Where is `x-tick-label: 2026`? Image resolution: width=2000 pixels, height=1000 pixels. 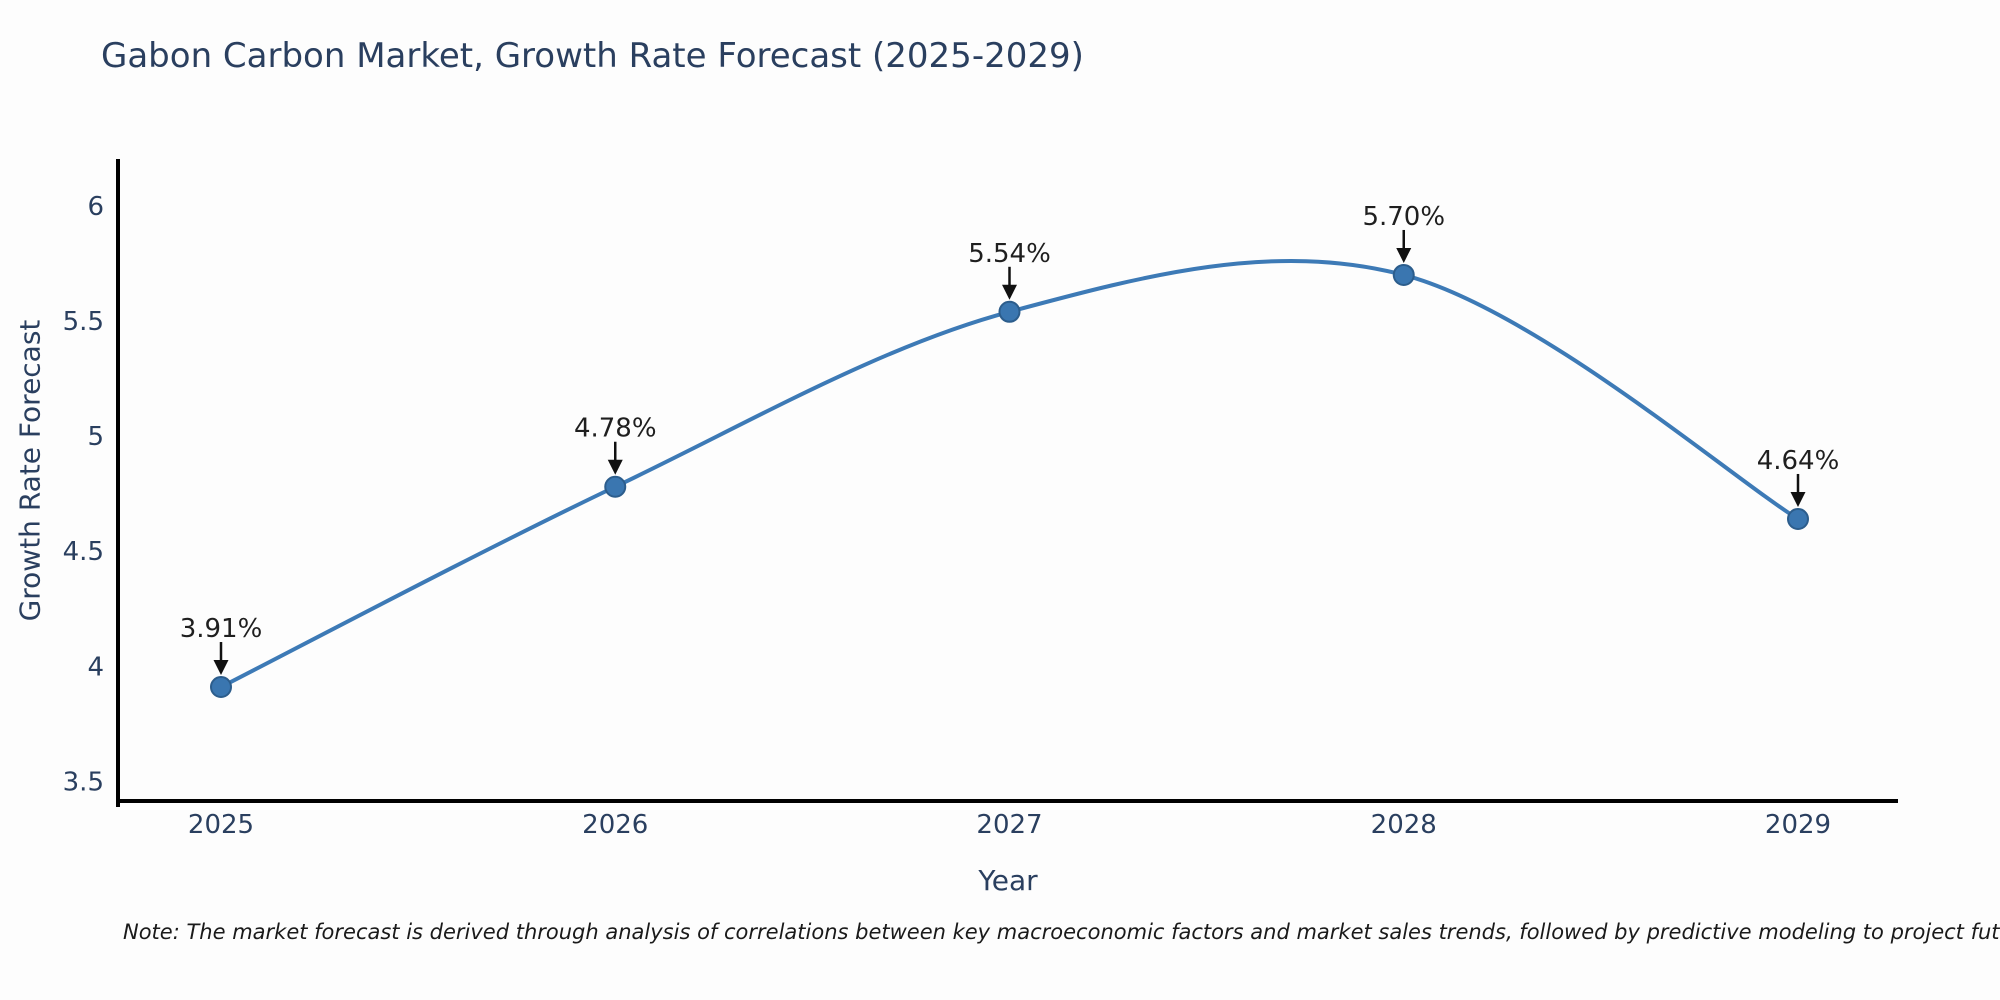 x-tick-label: 2026 is located at coordinates (615, 825).